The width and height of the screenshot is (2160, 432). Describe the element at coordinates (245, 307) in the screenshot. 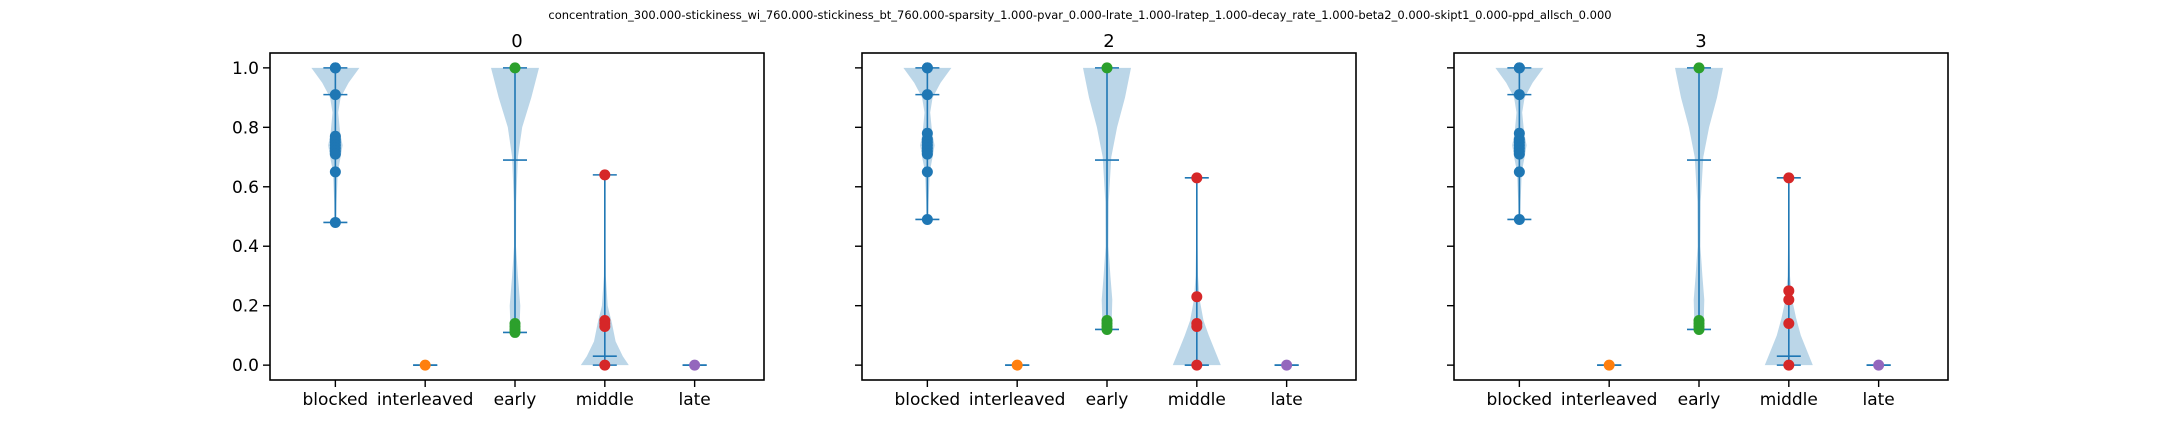

I see `y-tick-label: 0.2` at that location.